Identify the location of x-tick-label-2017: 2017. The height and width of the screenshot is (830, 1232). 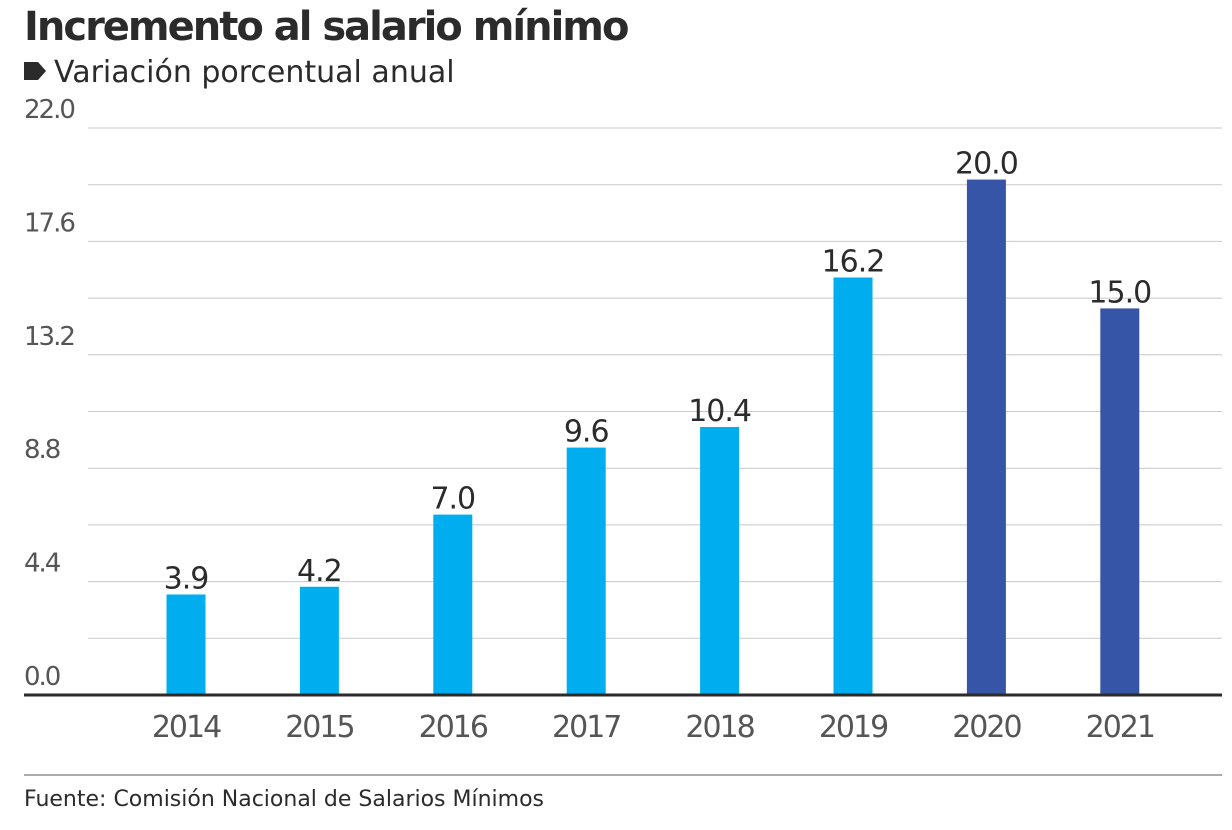
(586, 727).